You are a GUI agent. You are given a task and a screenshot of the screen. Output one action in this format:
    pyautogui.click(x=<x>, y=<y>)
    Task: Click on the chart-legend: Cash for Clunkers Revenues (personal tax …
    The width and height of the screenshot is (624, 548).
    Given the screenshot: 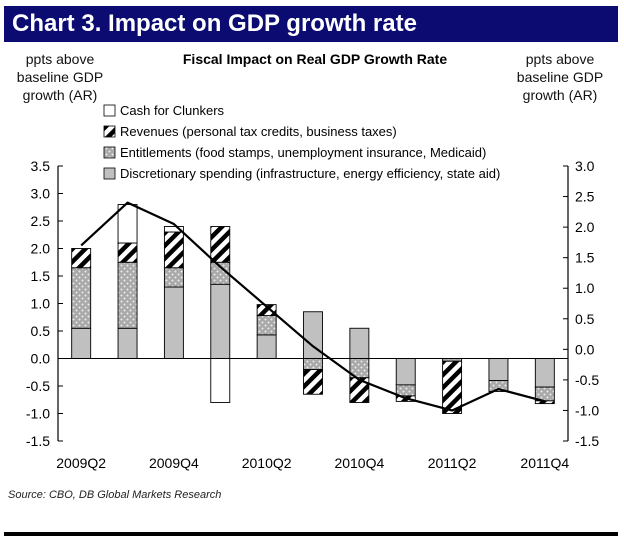 What is the action you would take?
    pyautogui.click(x=301, y=142)
    